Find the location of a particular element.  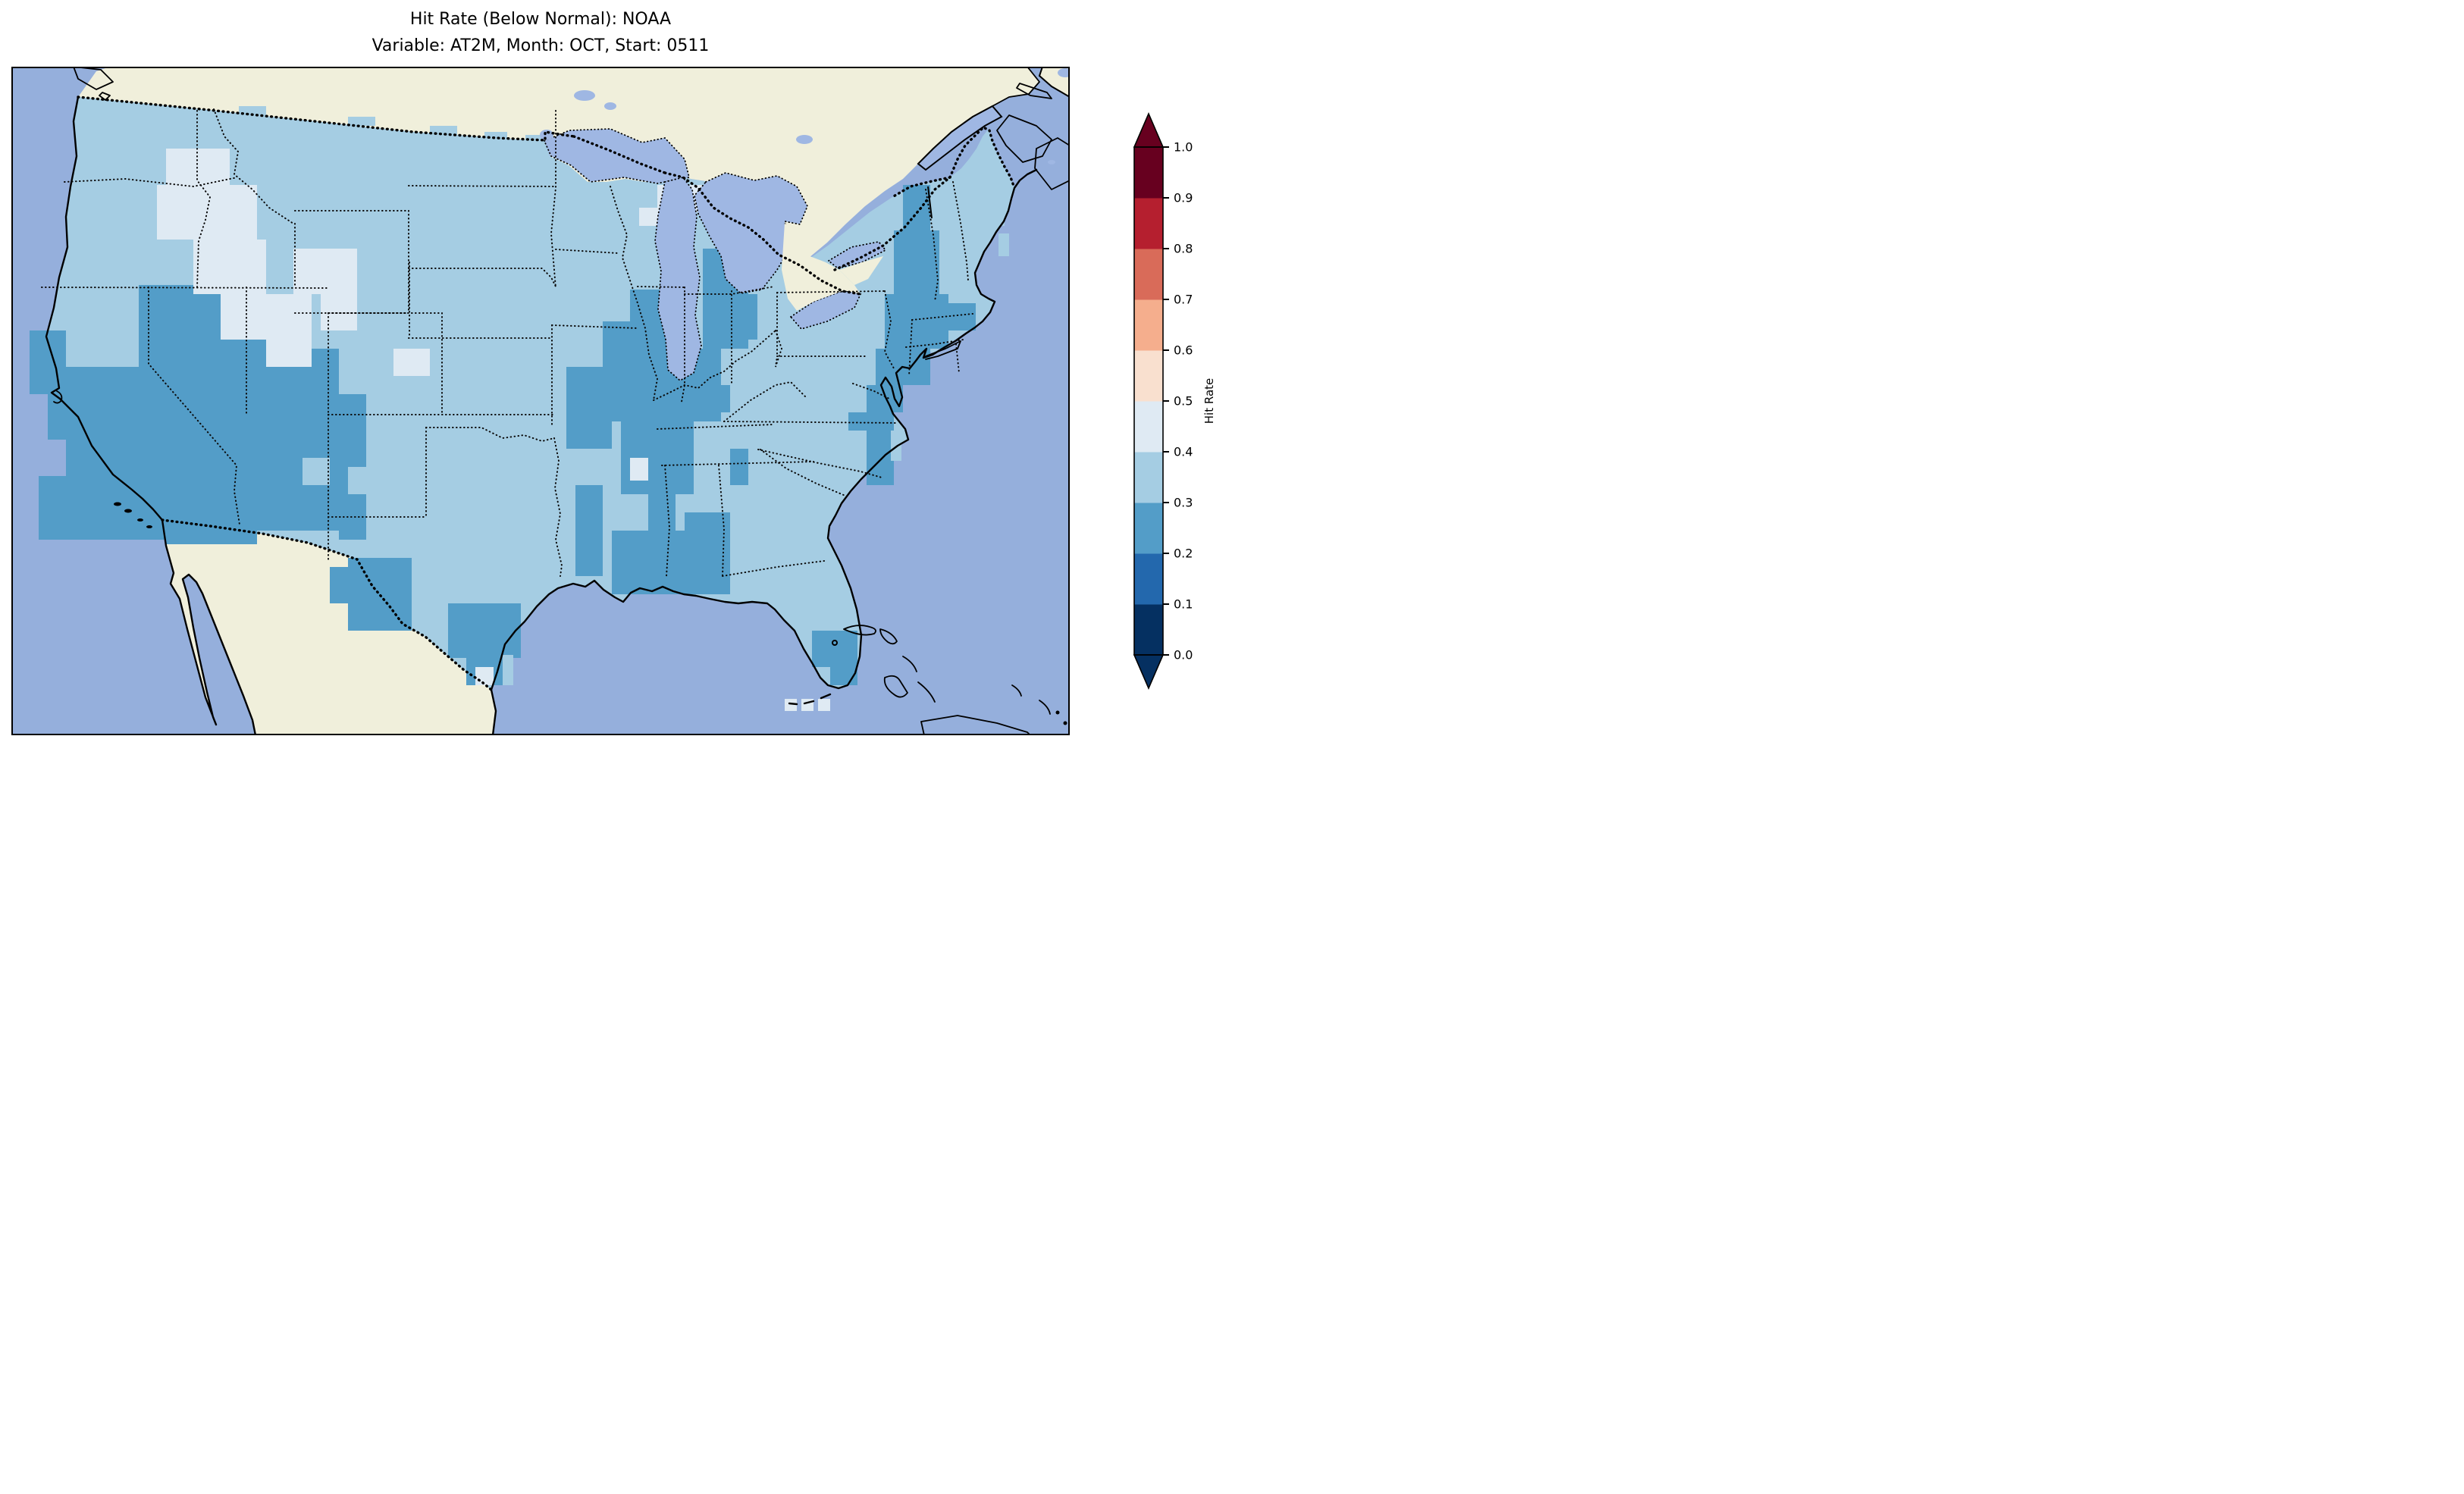

southern-ontario is located at coordinates (833, 267).